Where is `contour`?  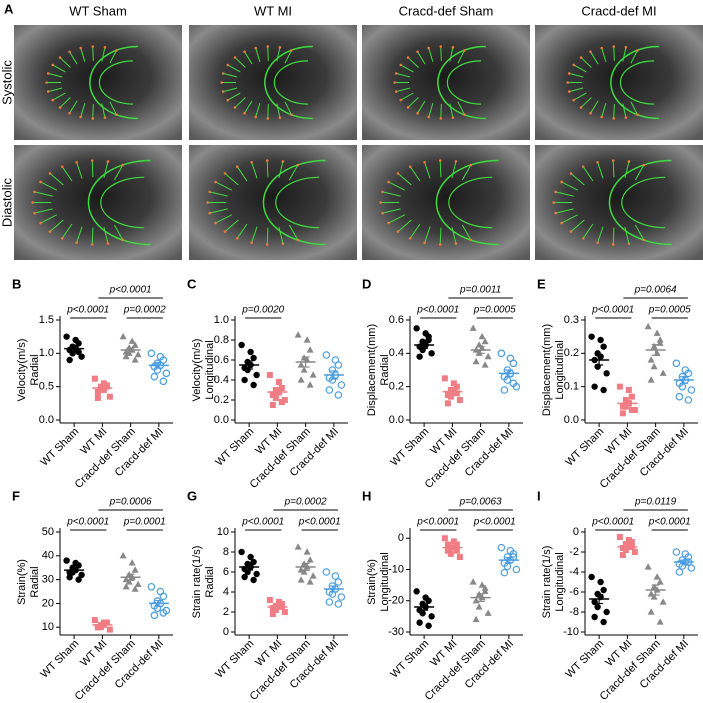 contour is located at coordinates (122, 202).